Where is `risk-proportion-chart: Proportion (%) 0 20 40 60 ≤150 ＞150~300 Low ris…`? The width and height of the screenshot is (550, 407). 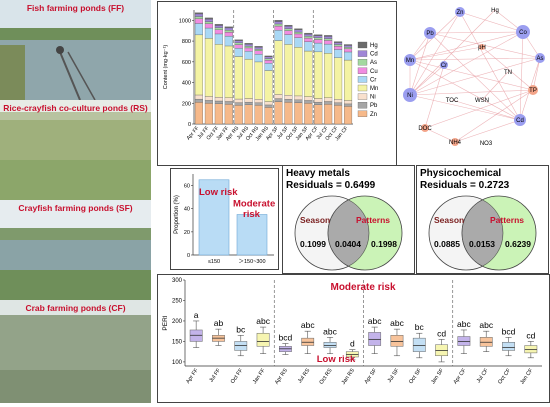 risk-proportion-chart: Proportion (%) 0 20 40 60 ≤150 ＞150~300 Low ris… is located at coordinates (224, 219).